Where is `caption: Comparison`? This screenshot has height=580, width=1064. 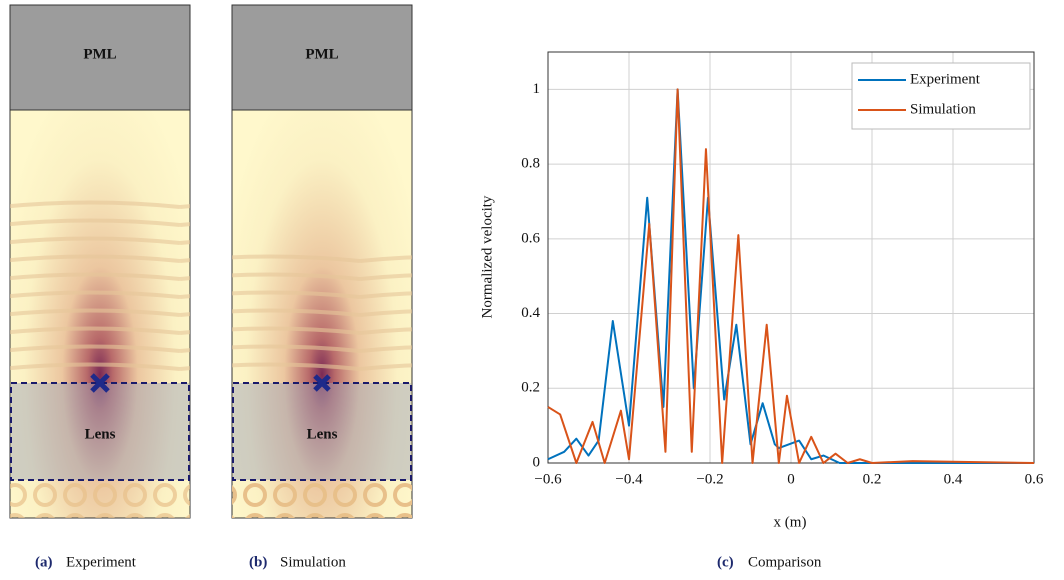
caption: Comparison is located at coordinates (785, 562).